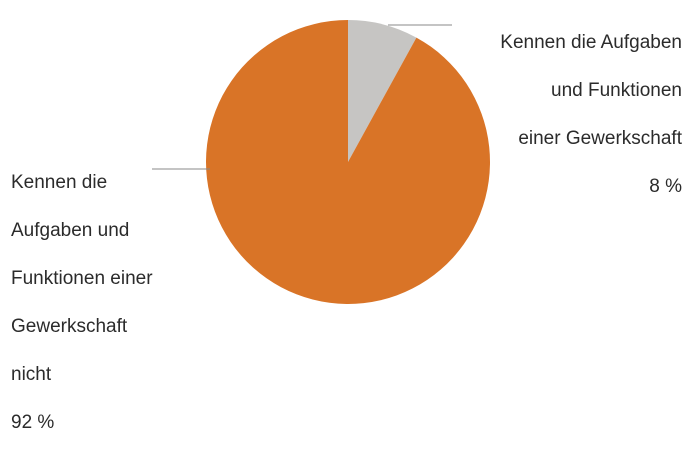 The height and width of the screenshot is (459, 698). I want to click on slice-label-unknown-line-2: Aufgaben und, so click(70, 230).